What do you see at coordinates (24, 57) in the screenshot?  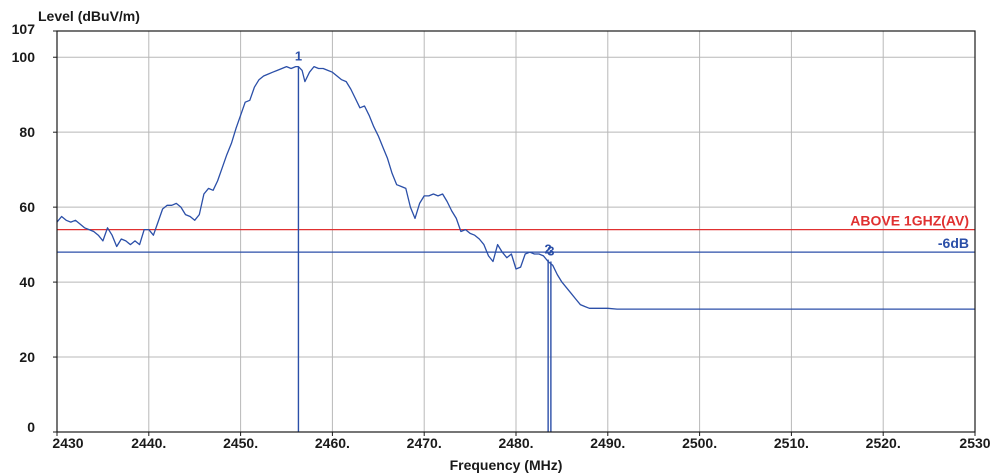 I see `y-tick-label: 100` at bounding box center [24, 57].